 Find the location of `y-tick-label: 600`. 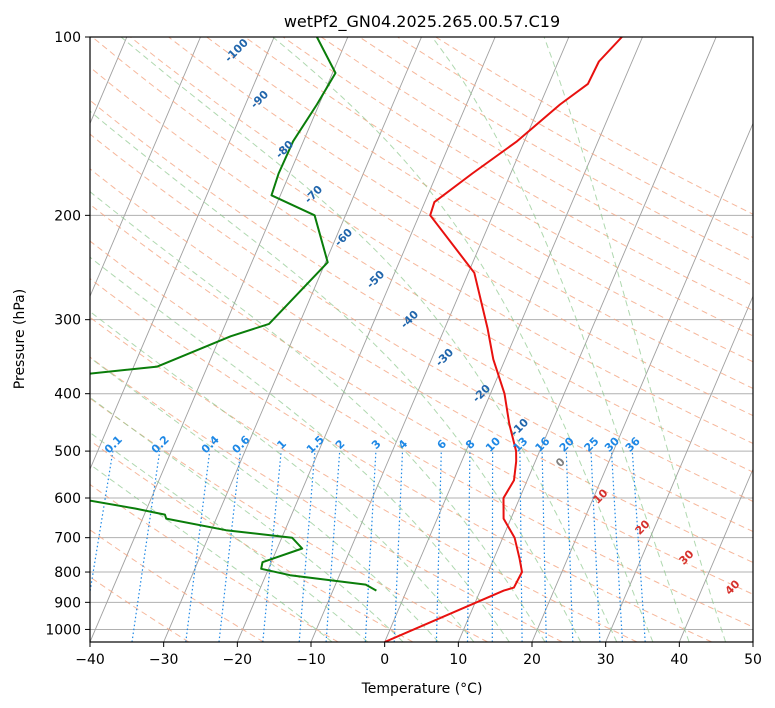

y-tick-label: 600 is located at coordinates (67, 499).